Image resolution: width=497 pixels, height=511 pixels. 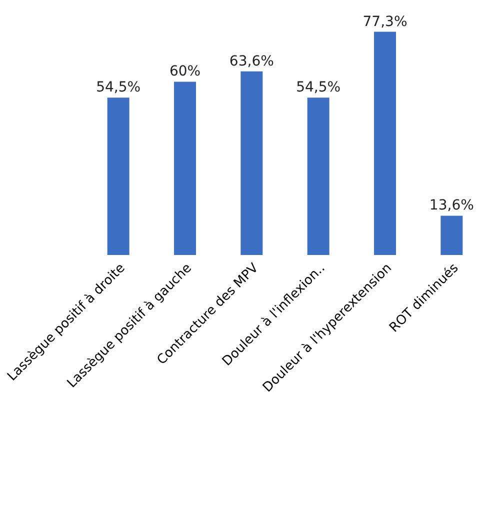 I want to click on data-label: 60%, so click(x=185, y=72).